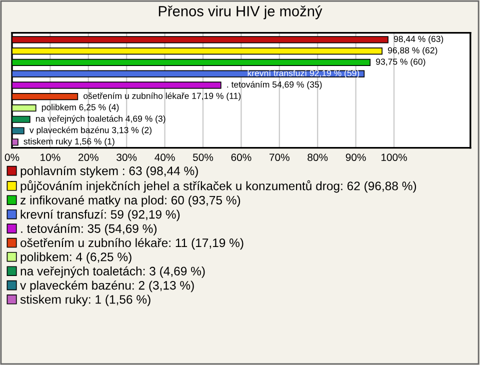 The height and width of the screenshot is (365, 480). What do you see at coordinates (100, 216) in the screenshot?
I see `legend-label: krevní transfuzí: 59 (92,19 %)` at bounding box center [100, 216].